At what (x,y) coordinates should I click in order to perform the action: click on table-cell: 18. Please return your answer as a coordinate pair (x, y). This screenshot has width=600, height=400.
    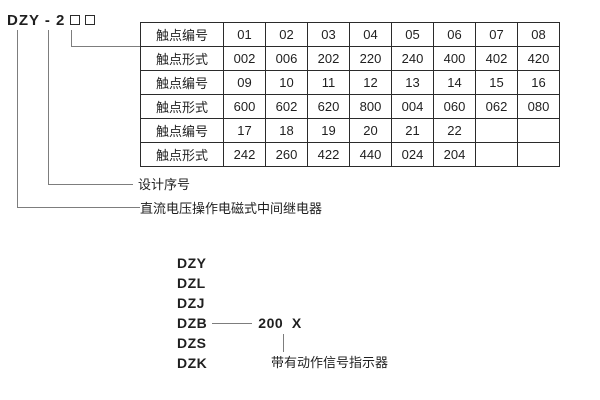
    Looking at the image, I should click on (286, 130).